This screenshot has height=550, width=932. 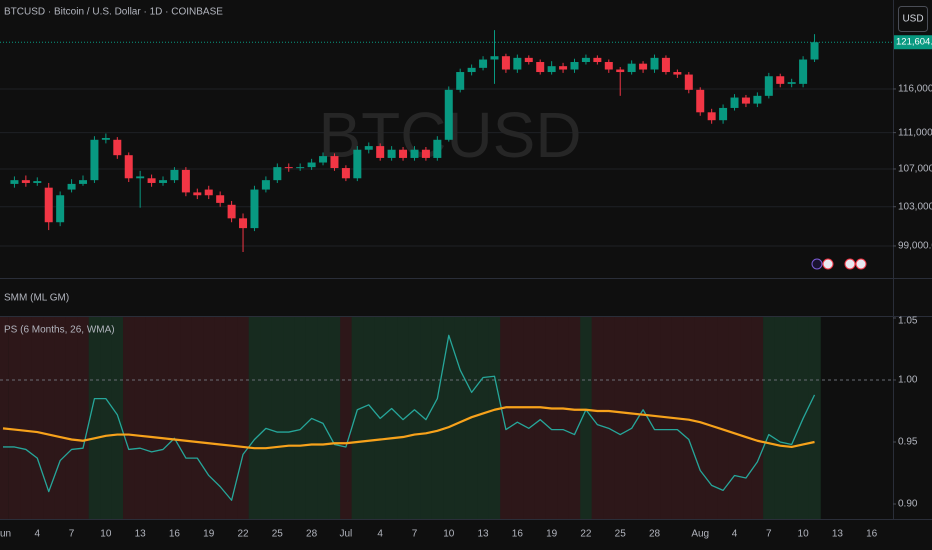 What do you see at coordinates (915, 89) in the screenshot?
I see `y-tick-label: 116,000.00` at bounding box center [915, 89].